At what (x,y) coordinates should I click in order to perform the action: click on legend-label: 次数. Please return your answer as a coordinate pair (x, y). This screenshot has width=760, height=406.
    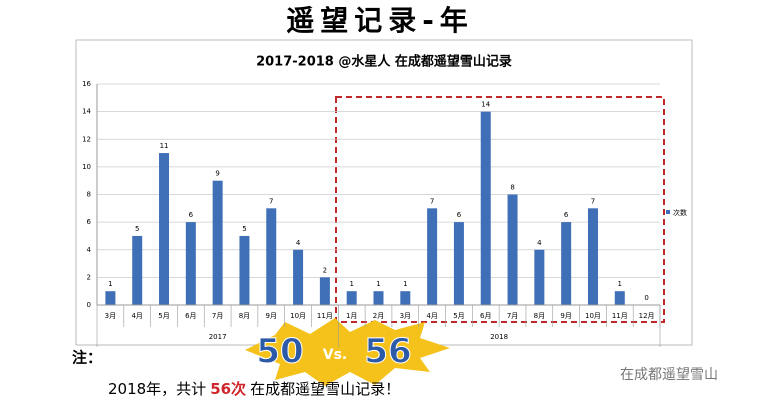
    Looking at the image, I should click on (680, 212).